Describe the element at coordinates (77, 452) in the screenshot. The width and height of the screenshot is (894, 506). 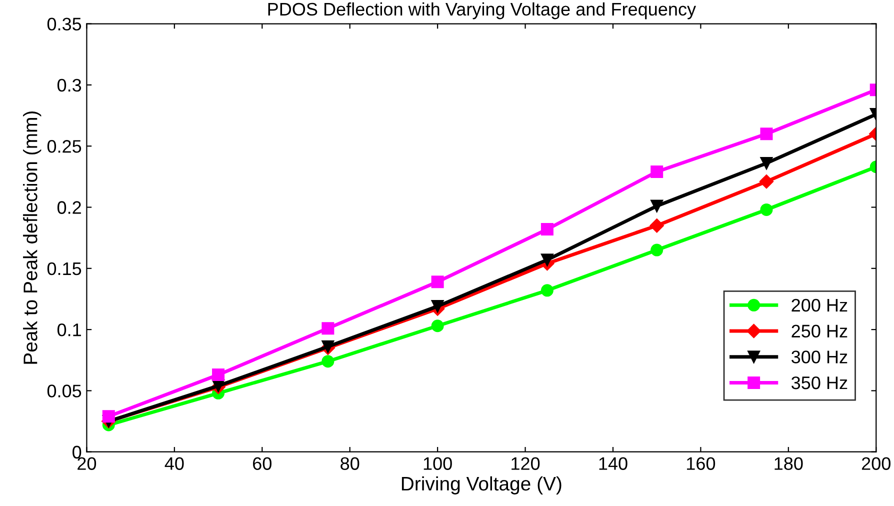
I see `y-tick-label: 0` at that location.